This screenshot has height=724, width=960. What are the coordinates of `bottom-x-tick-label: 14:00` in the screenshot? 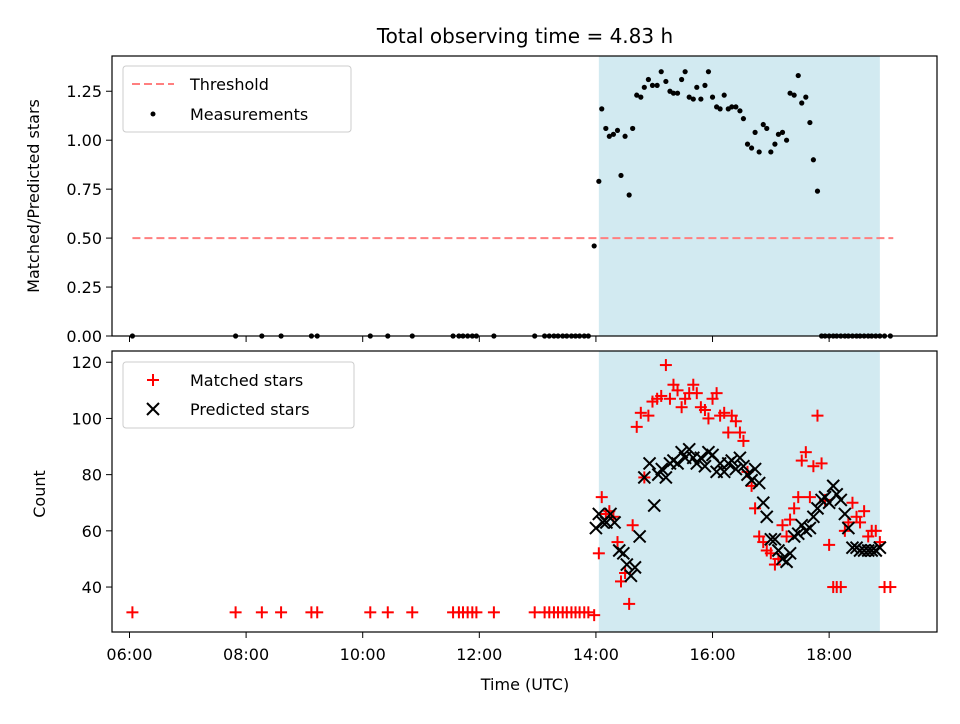 It's located at (596, 654).